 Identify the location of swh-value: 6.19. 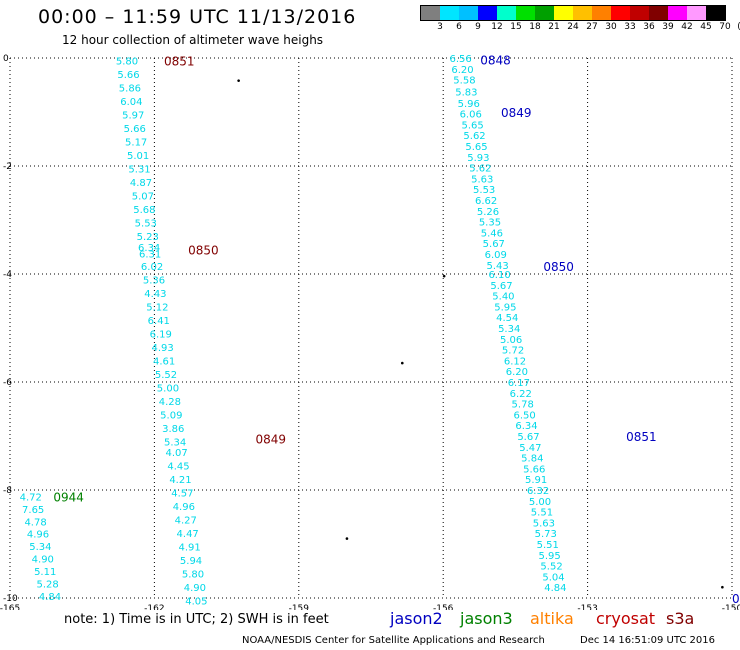
(161, 334).